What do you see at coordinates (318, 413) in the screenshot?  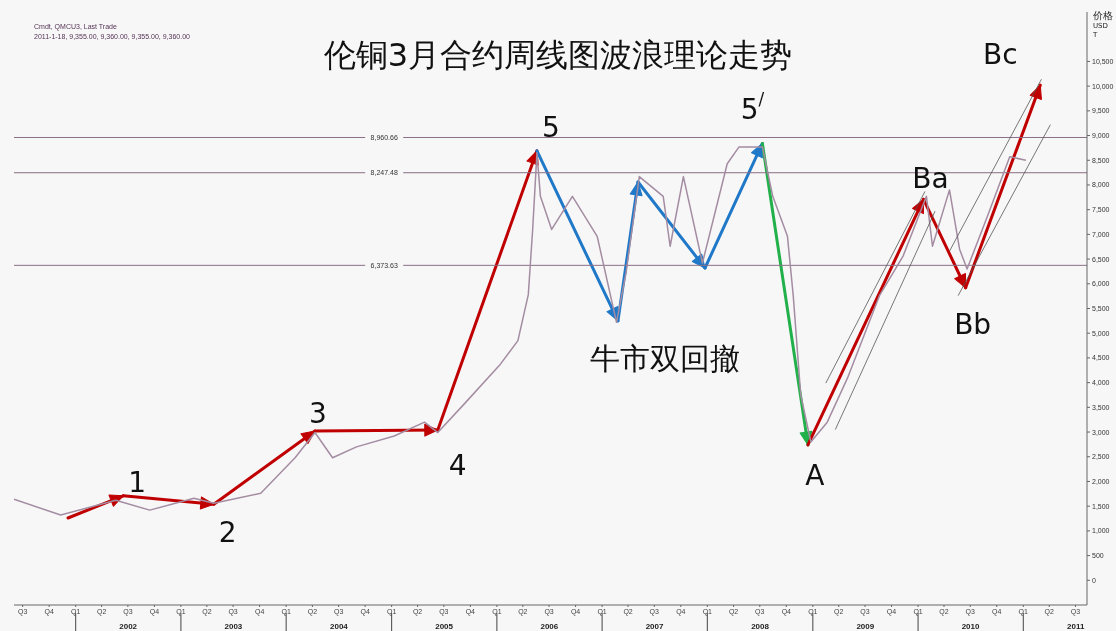 I see `annotation: 3` at bounding box center [318, 413].